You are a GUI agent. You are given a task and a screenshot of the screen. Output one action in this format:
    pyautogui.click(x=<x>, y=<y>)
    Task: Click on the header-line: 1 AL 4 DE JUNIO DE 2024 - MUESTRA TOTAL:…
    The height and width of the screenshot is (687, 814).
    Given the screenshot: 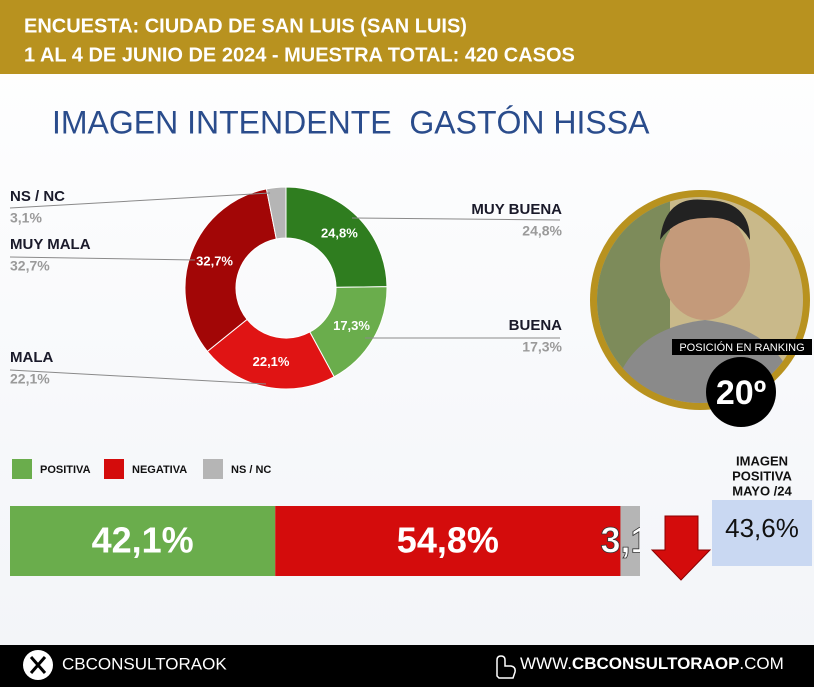 What is the action you would take?
    pyautogui.click(x=299, y=55)
    